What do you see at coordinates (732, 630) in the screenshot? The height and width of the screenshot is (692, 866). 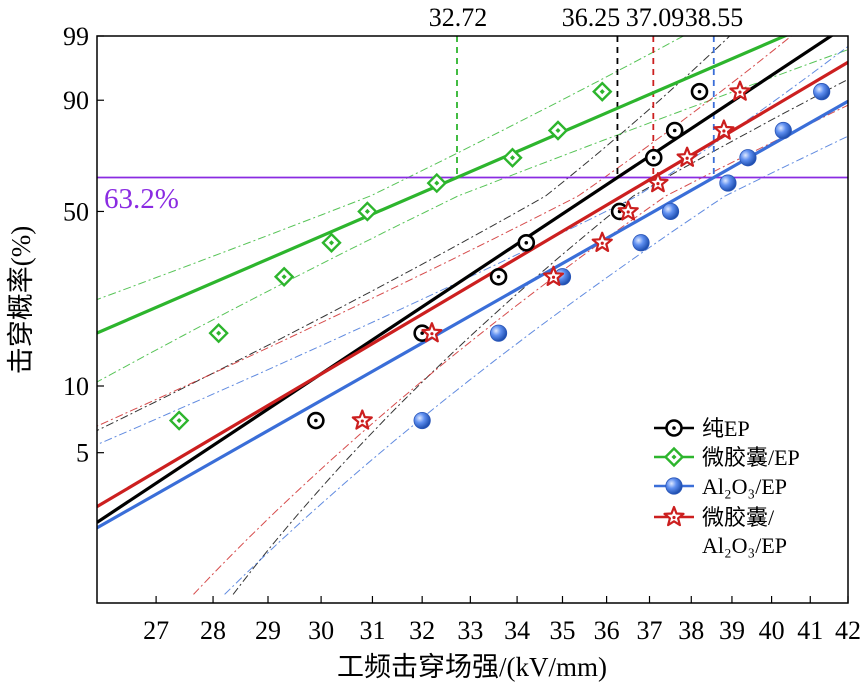 I see `x-tick-label: 39` at bounding box center [732, 630].